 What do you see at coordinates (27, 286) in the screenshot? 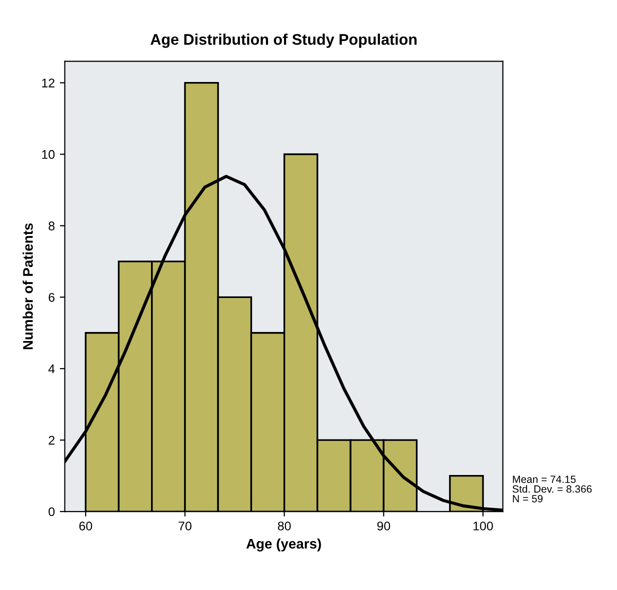
I see `y-axis-title: Number of Patients` at bounding box center [27, 286].